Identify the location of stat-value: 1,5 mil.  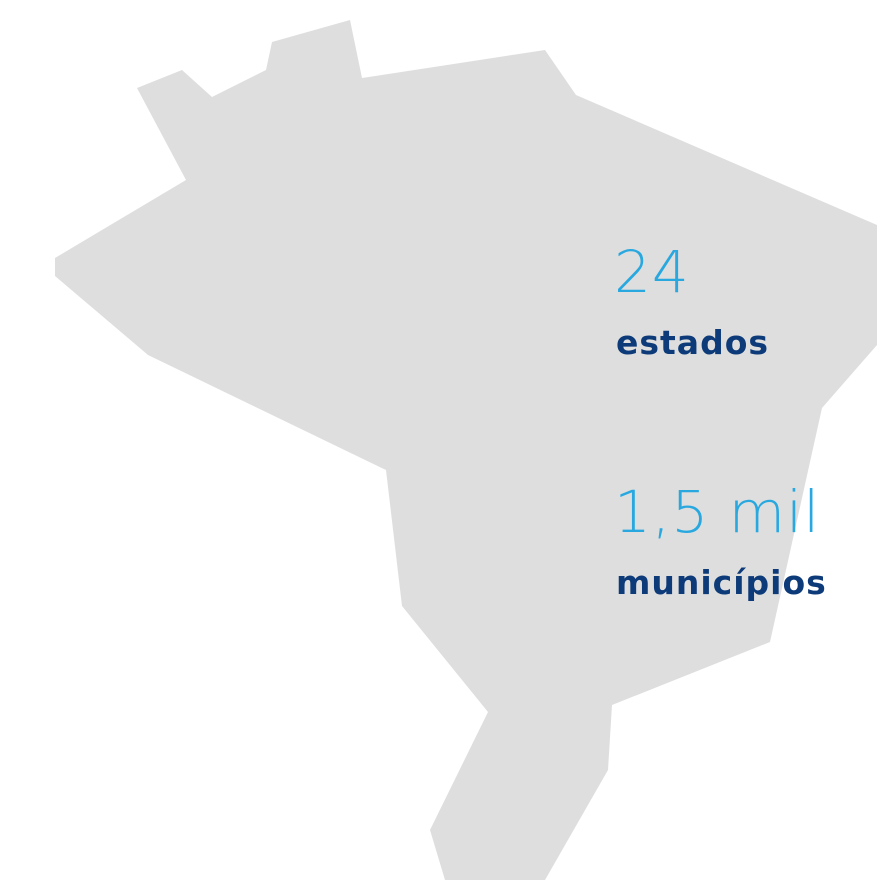
(717, 512).